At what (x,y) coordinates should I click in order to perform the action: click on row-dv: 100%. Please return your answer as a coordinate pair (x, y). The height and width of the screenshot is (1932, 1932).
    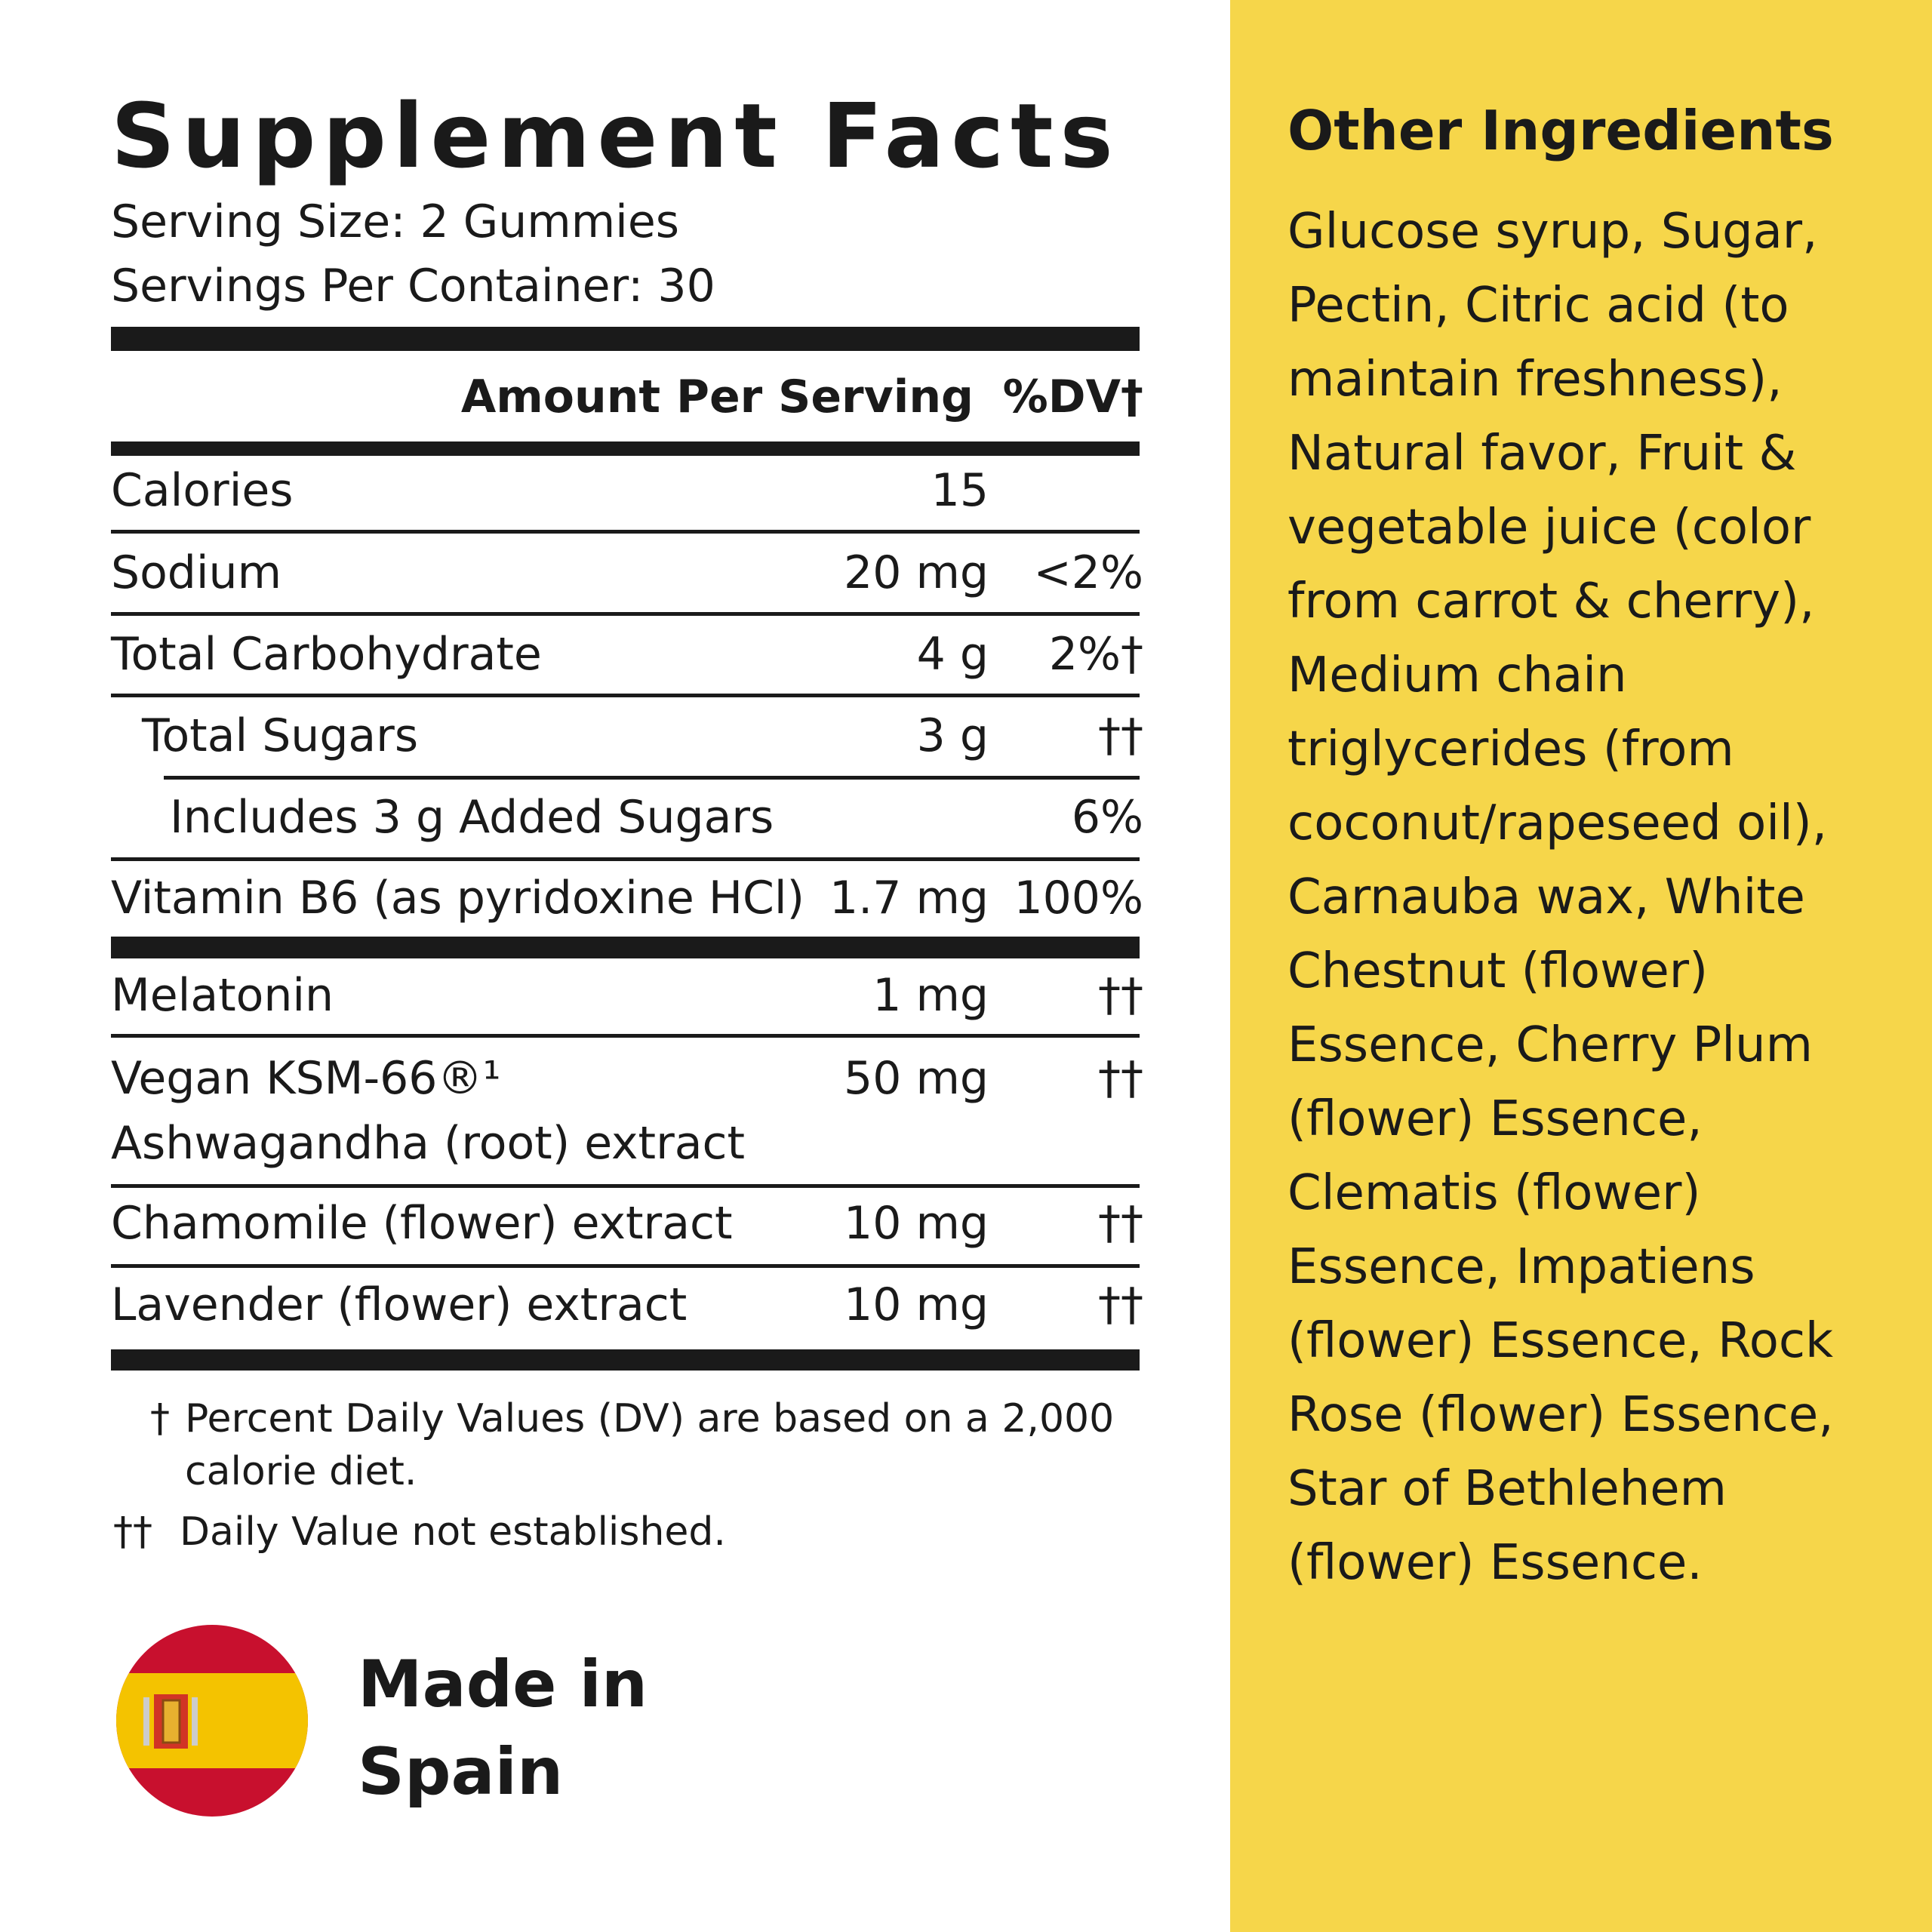
    Looking at the image, I should click on (1078, 898).